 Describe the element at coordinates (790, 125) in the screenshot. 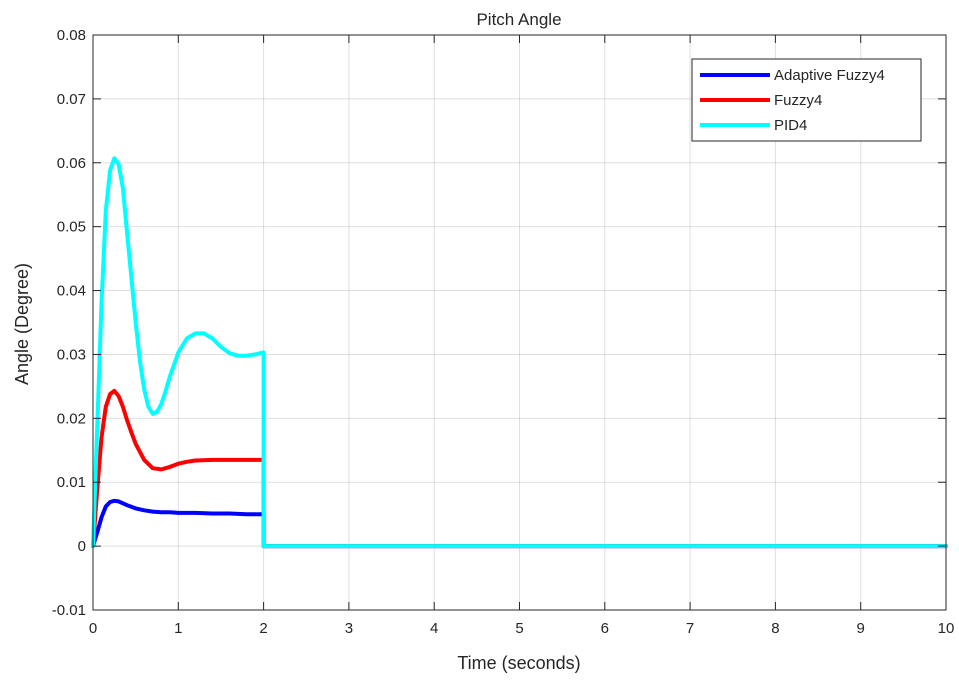

I see `legend-label: PID4` at that location.